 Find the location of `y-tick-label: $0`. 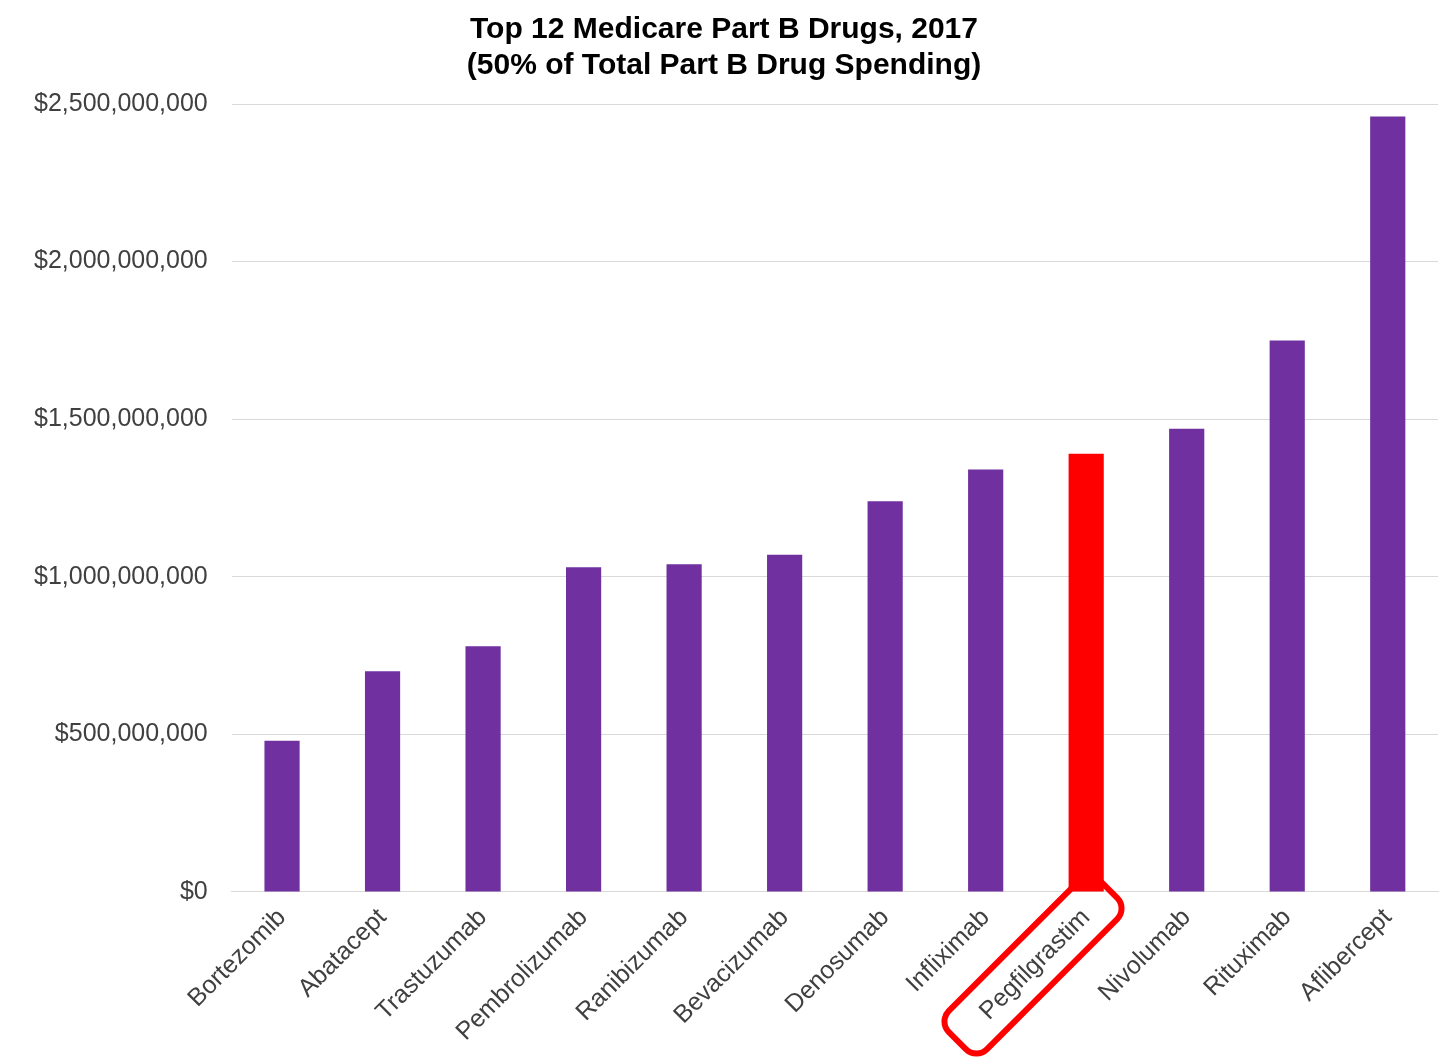

y-tick-label: $0 is located at coordinates (193, 889).